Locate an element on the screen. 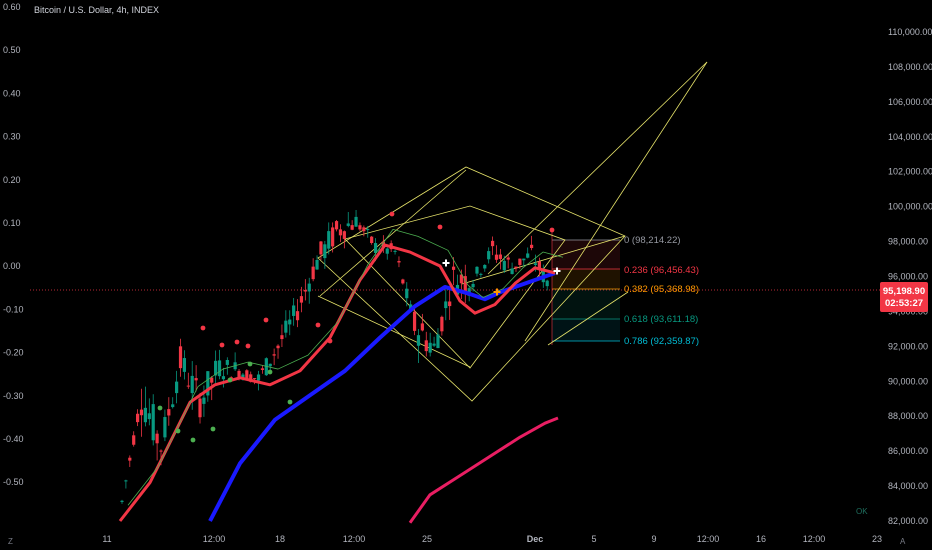 Image resolution: width=932 pixels, height=550 pixels. price-tick-label: 84,000.00 is located at coordinates (908, 486).